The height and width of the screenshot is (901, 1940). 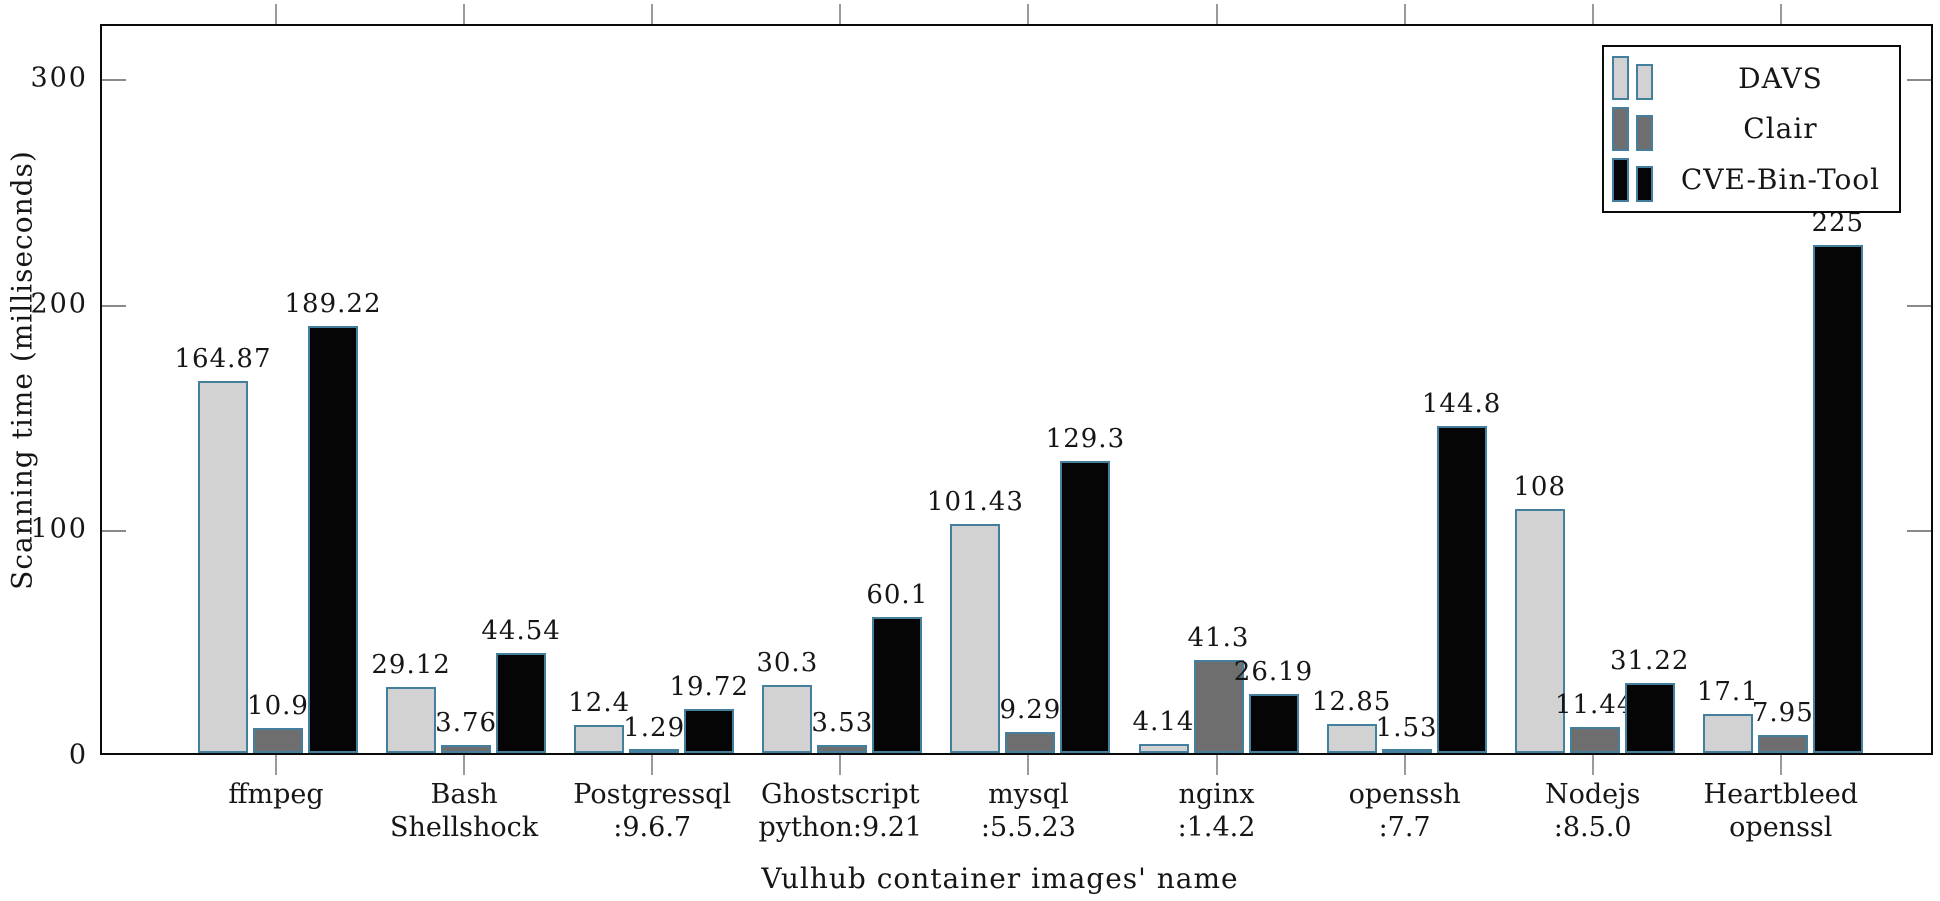 What do you see at coordinates (466, 722) in the screenshot?
I see `bar-value-label: 3.76` at bounding box center [466, 722].